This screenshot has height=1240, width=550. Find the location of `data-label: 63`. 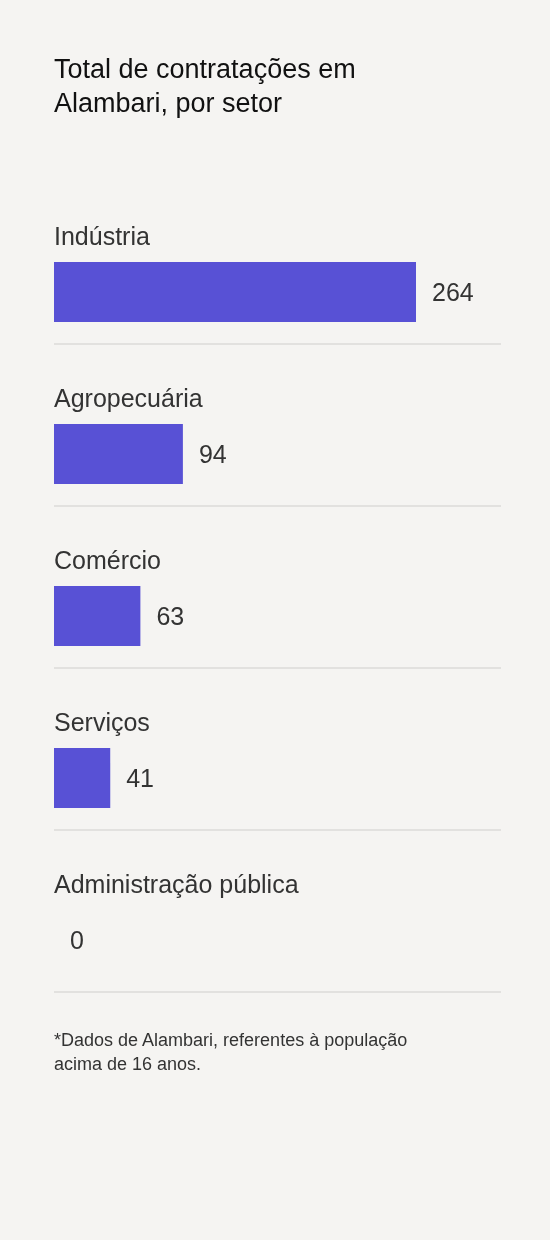

data-label: 63 is located at coordinates (170, 616).